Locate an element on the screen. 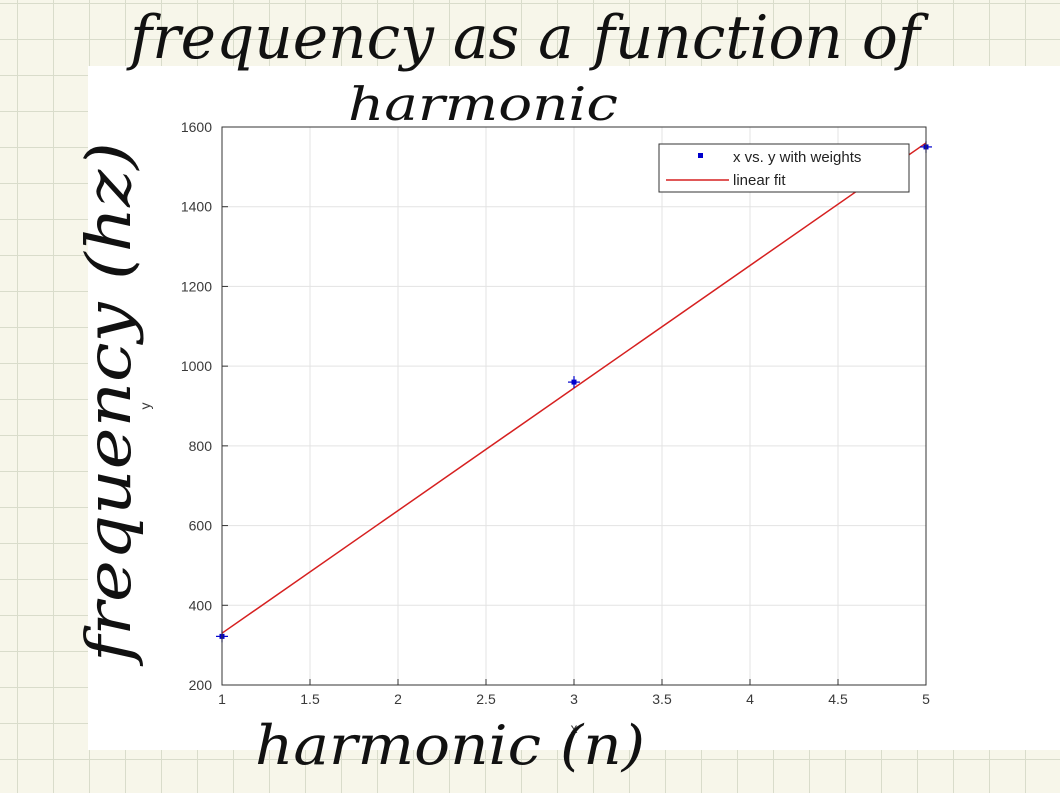 This screenshot has width=1060, height=793. y-tick-label: 1000 is located at coordinates (196, 366).